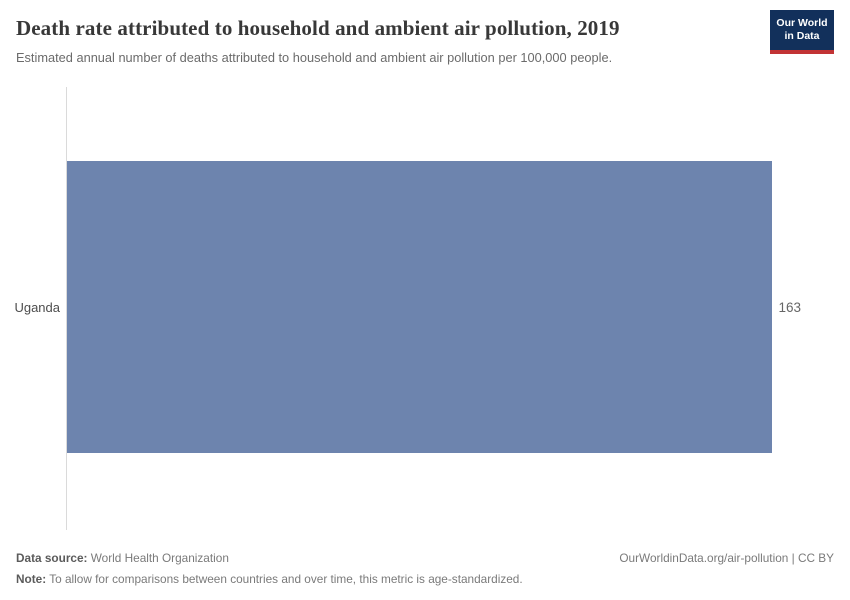  Describe the element at coordinates (789, 307) in the screenshot. I see `bar-value-label: 163` at that location.